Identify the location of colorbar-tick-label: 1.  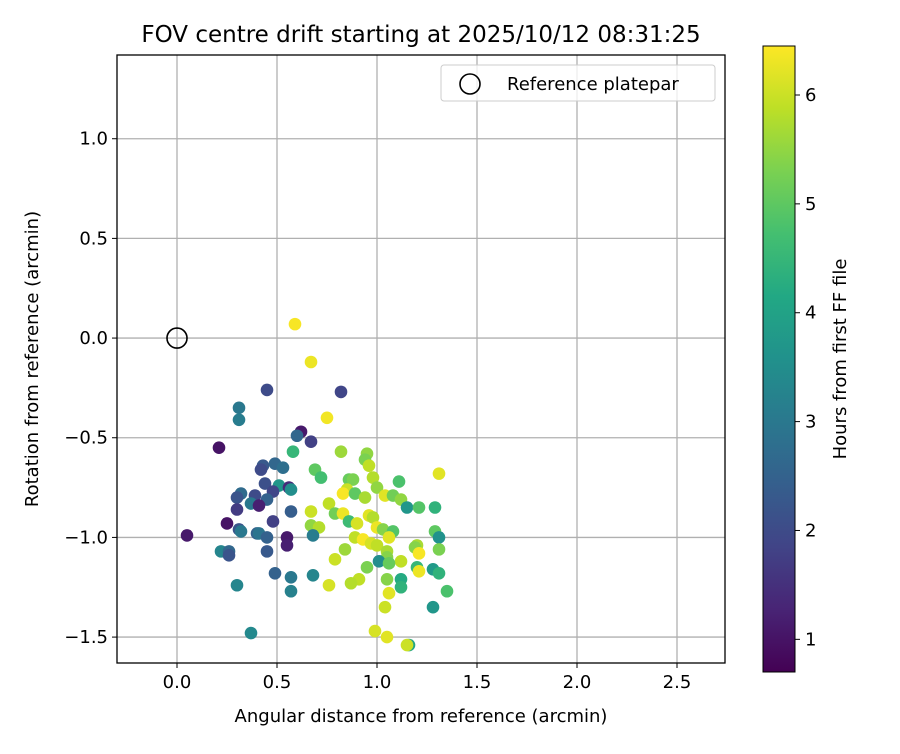
(810, 639).